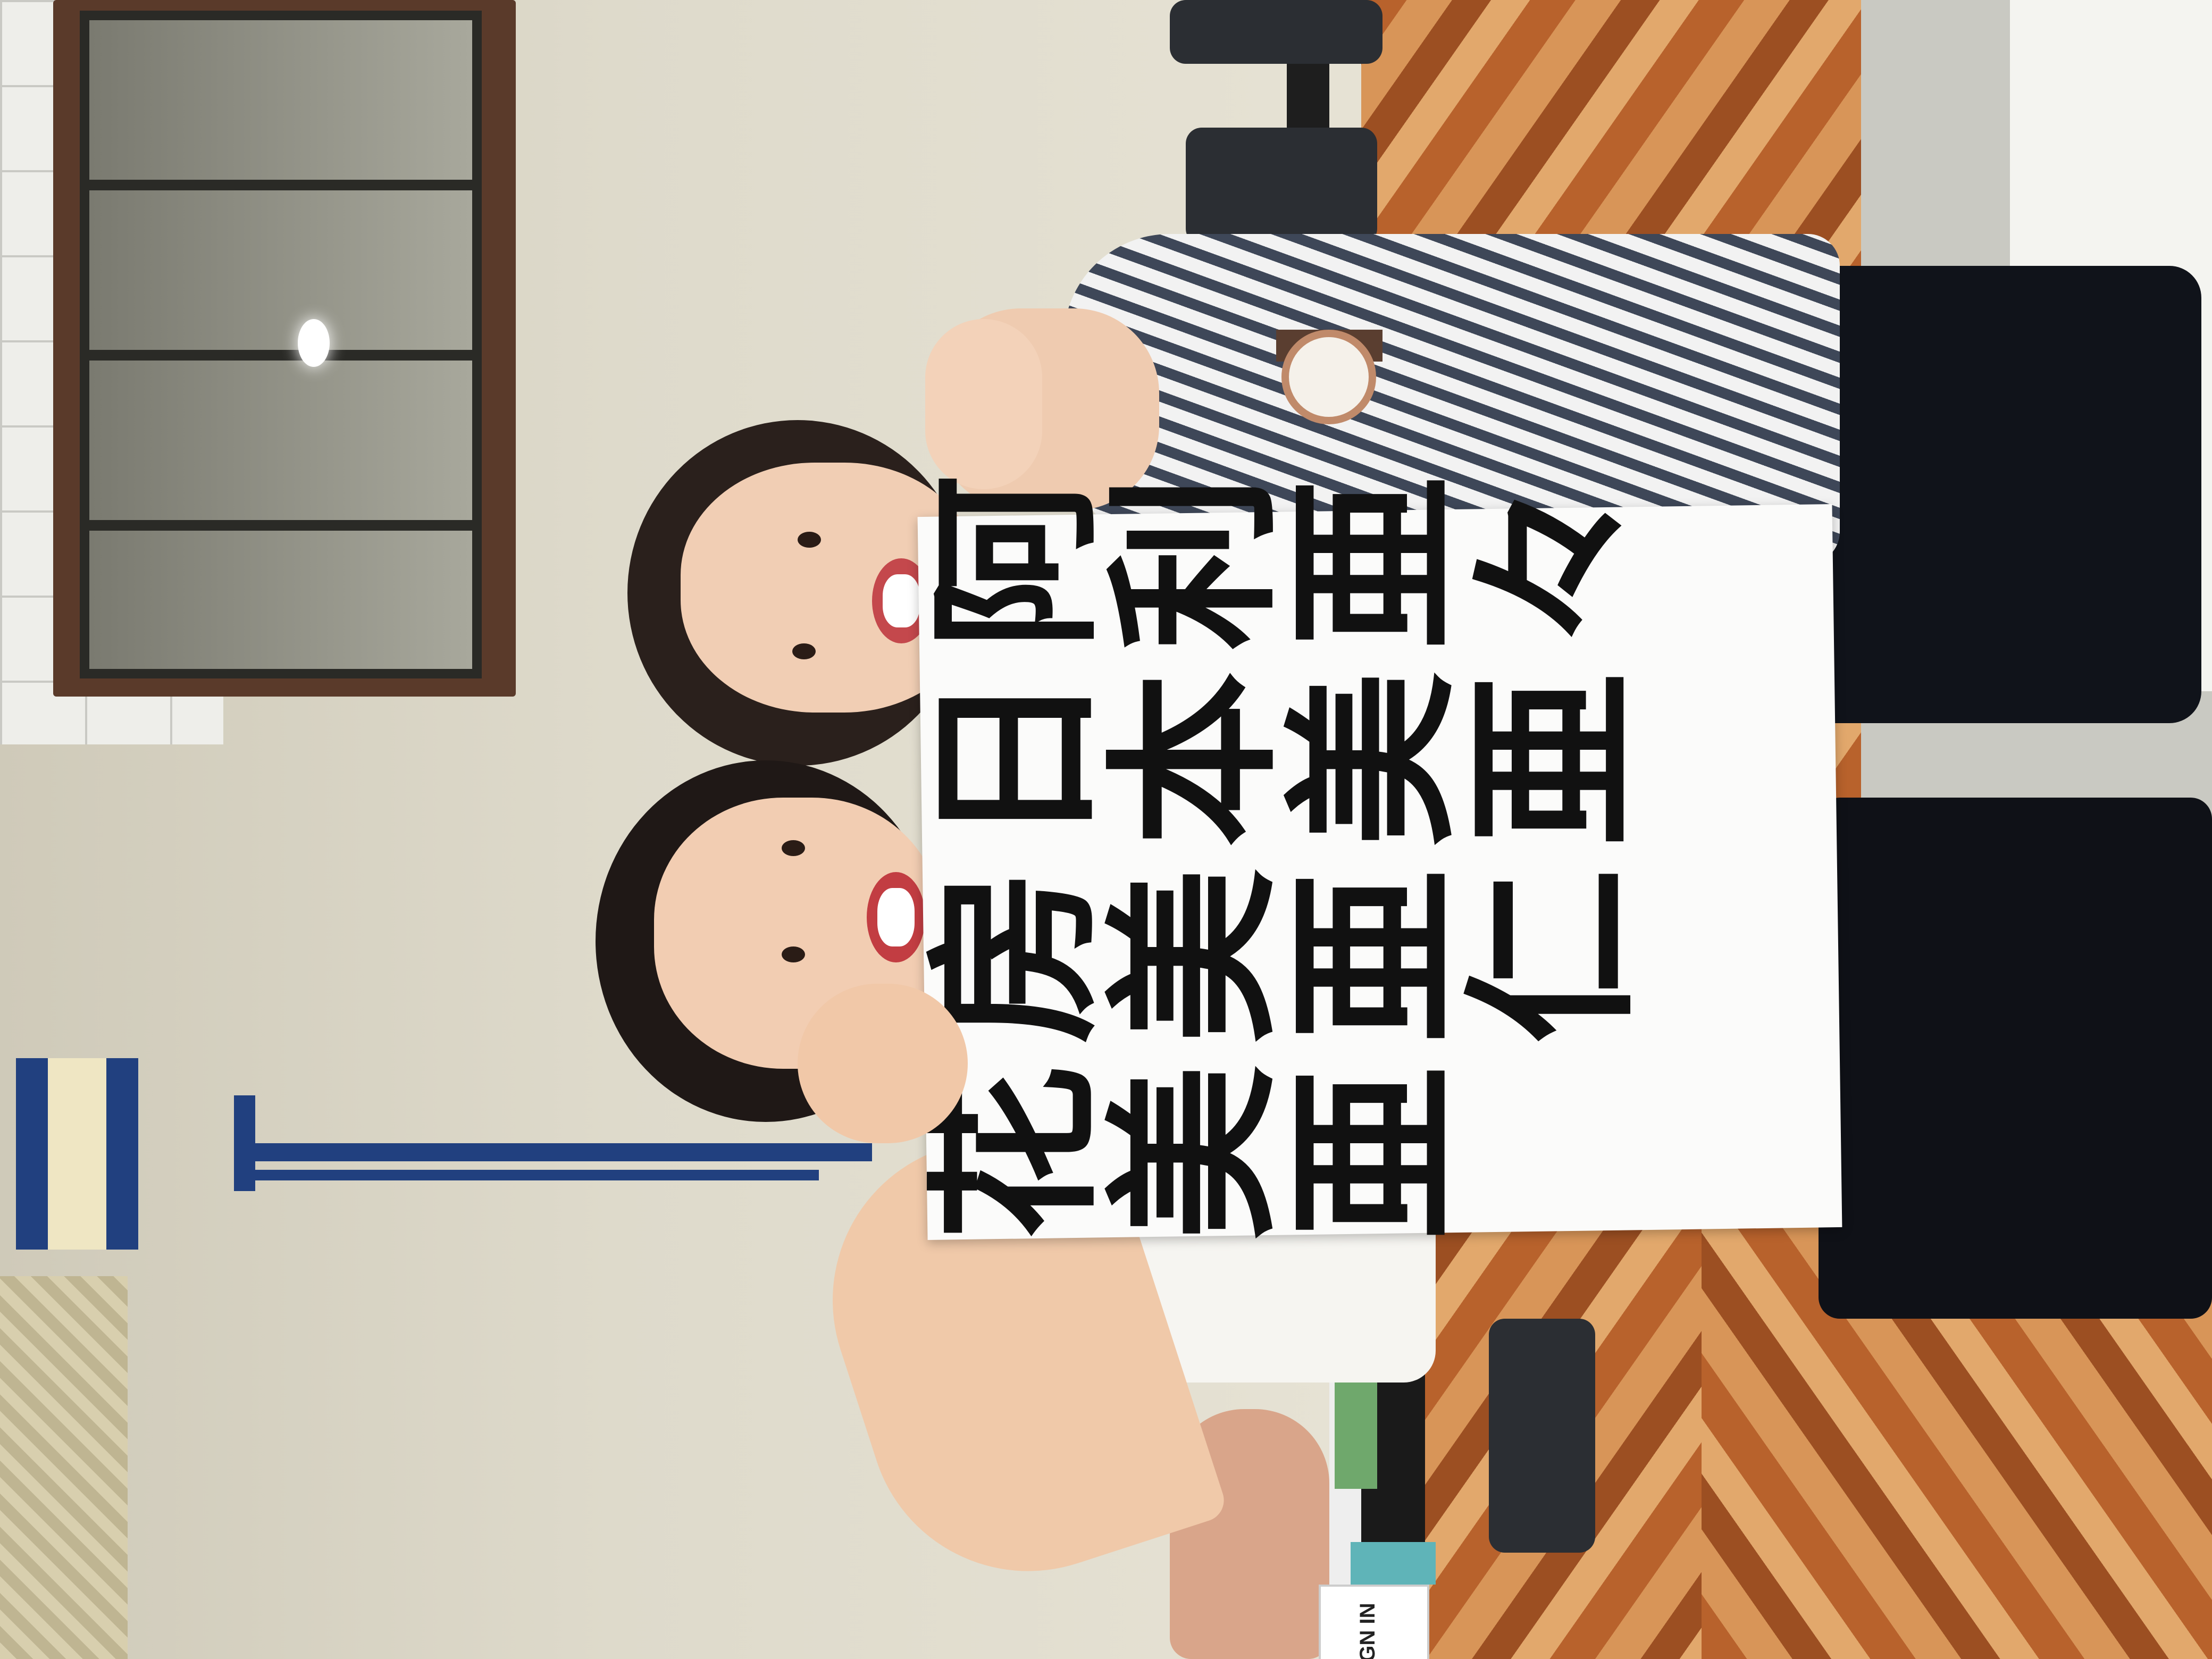  What do you see at coordinates (64, 1467) in the screenshot?
I see `lattice-panel` at bounding box center [64, 1467].